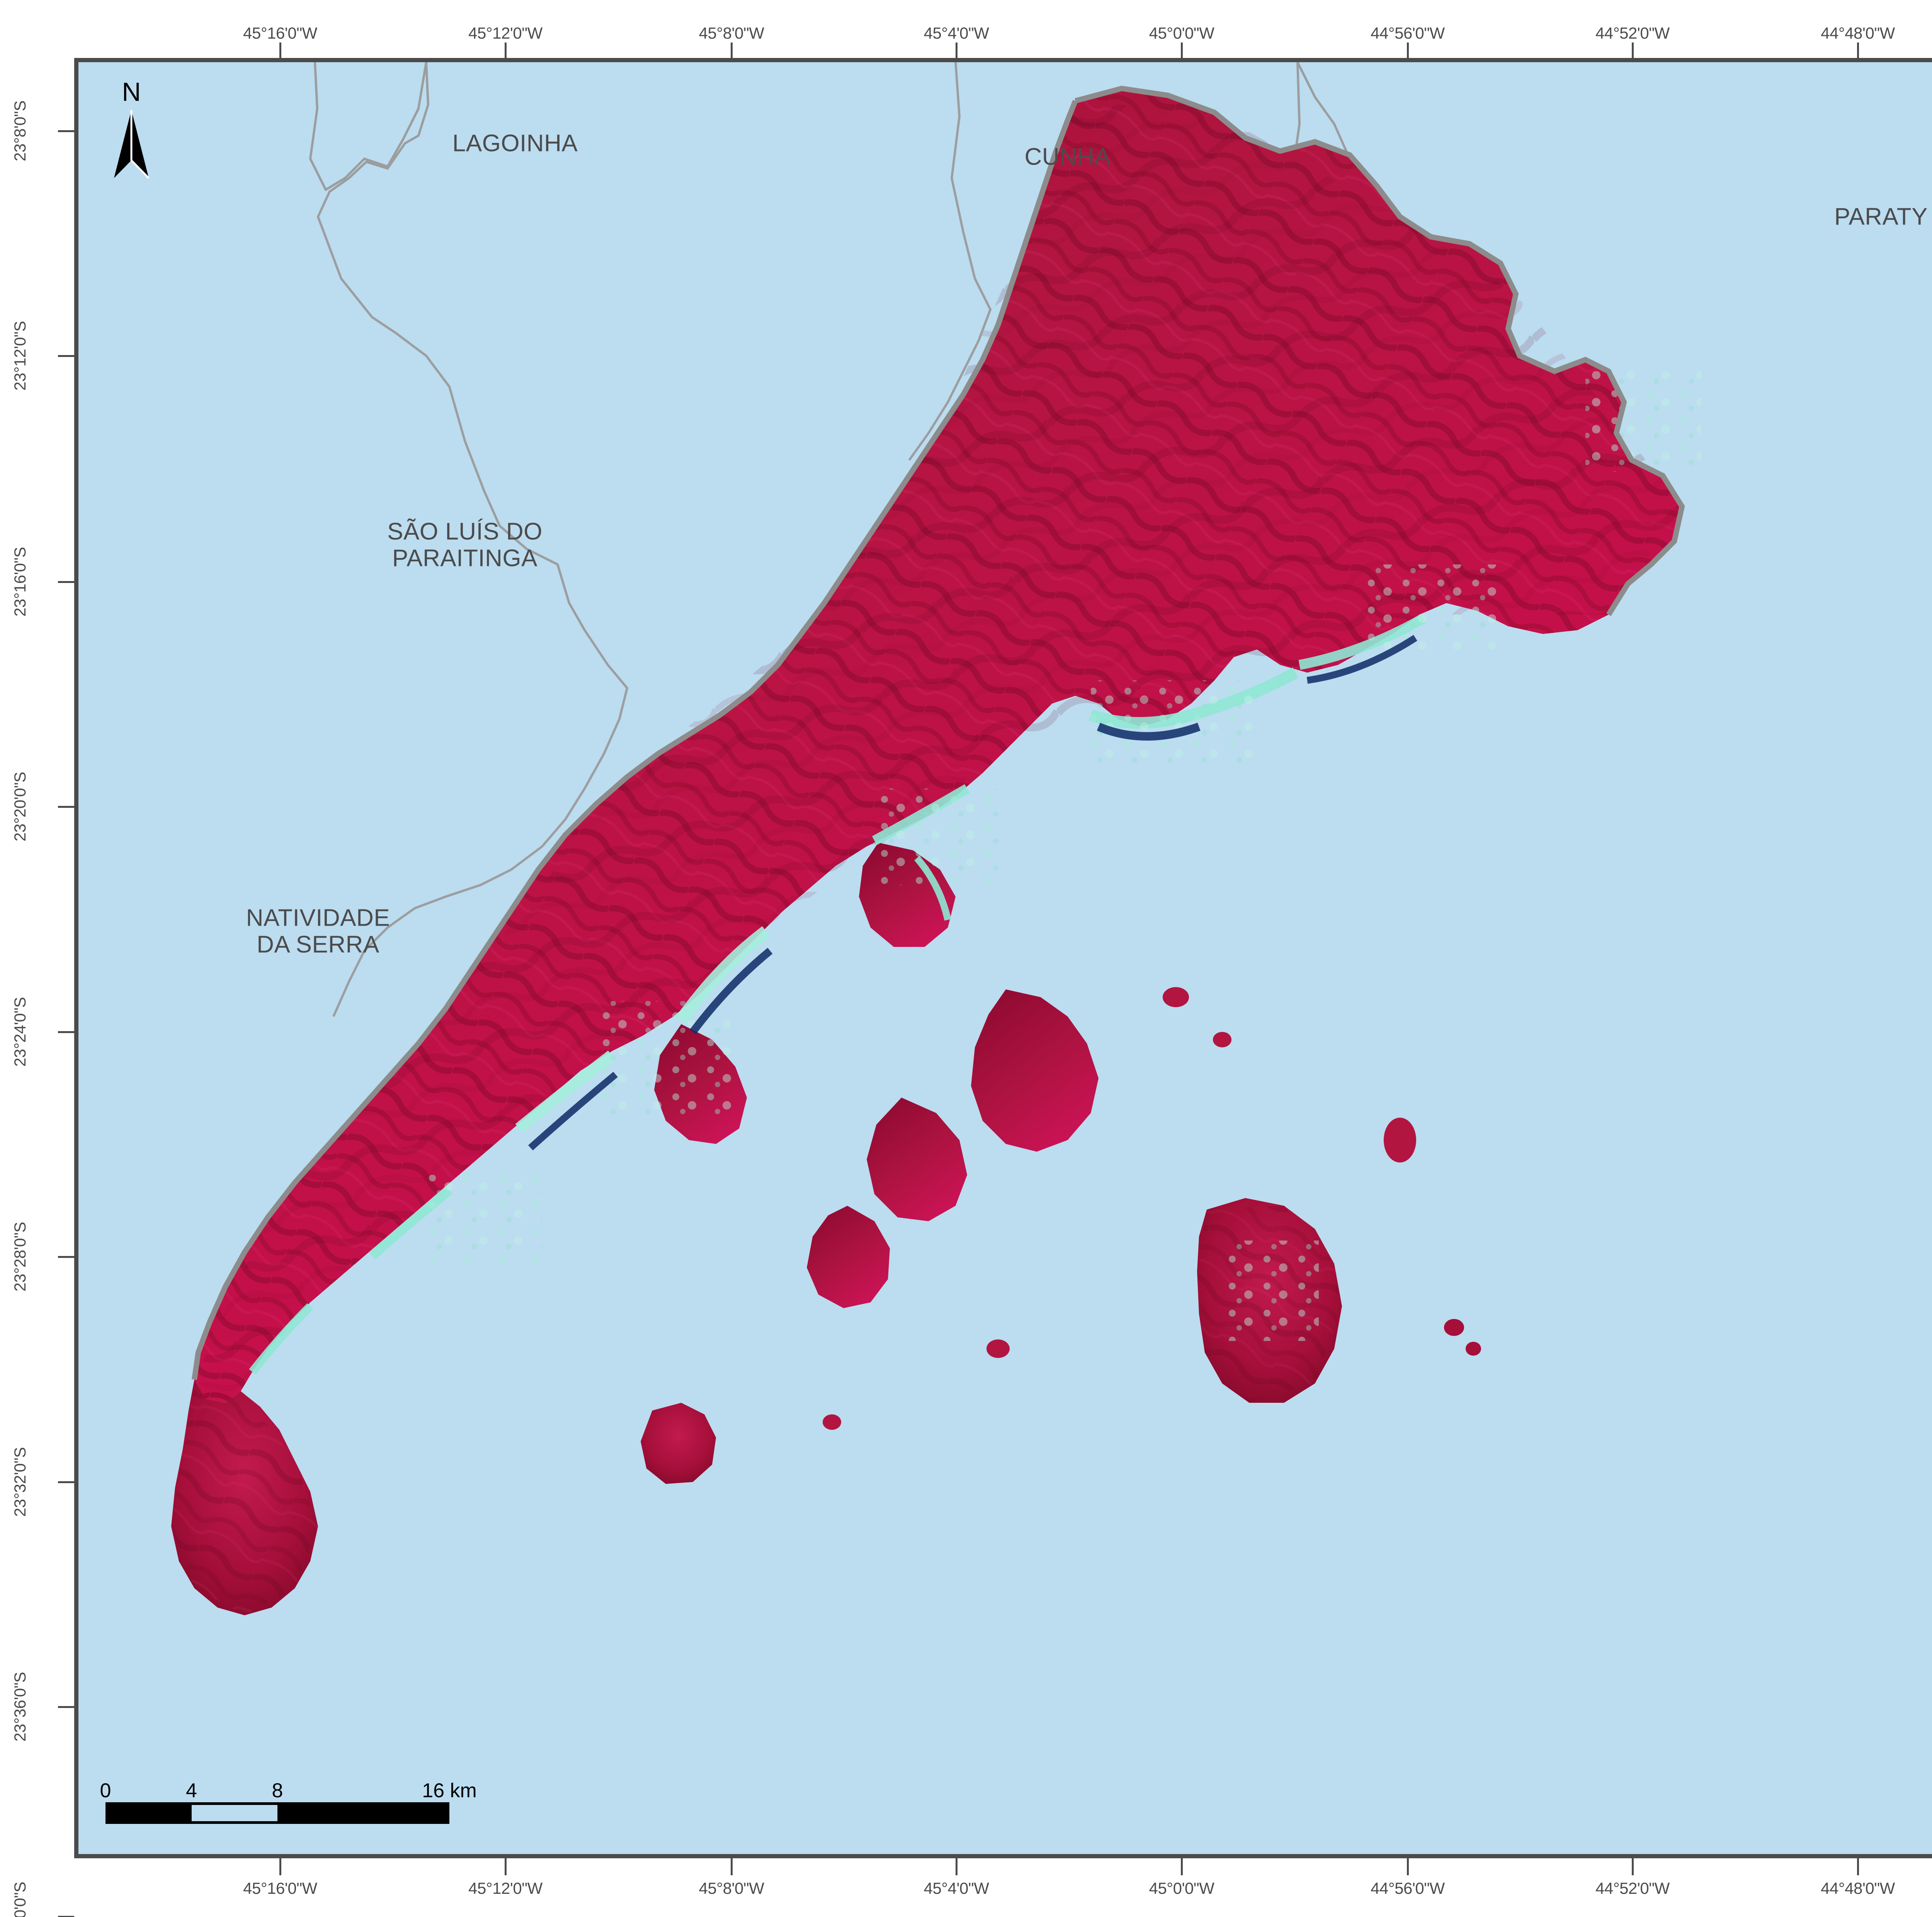  Describe the element at coordinates (956, 1888) in the screenshot. I see `longitude-label-bottom-3: 45°4'0"W` at that location.